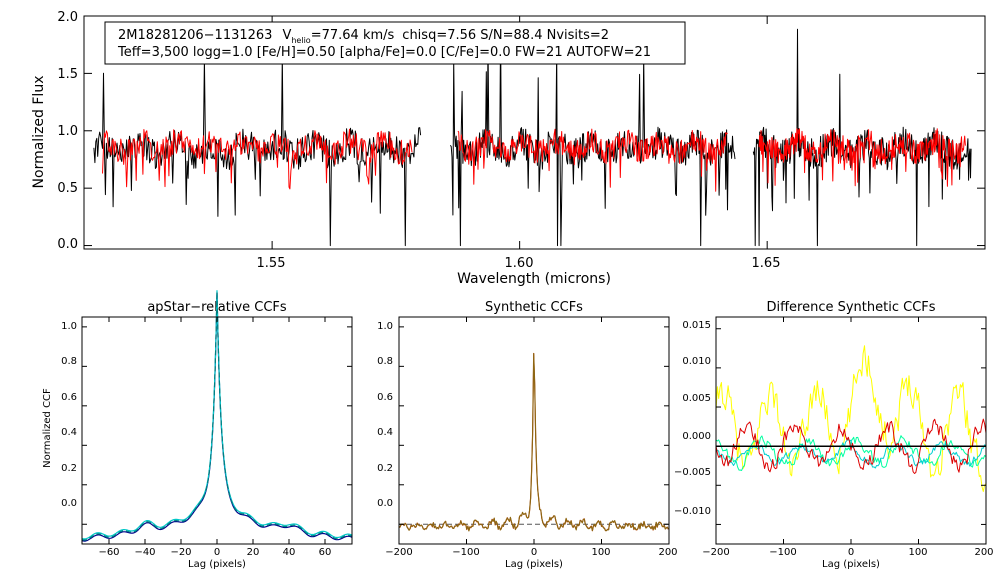 Image resolution: width=1008 pixels, height=576 pixels. What do you see at coordinates (851, 564) in the screenshot?
I see `difference-ccf-x-axis-label: Lag (pixels)` at bounding box center [851, 564].